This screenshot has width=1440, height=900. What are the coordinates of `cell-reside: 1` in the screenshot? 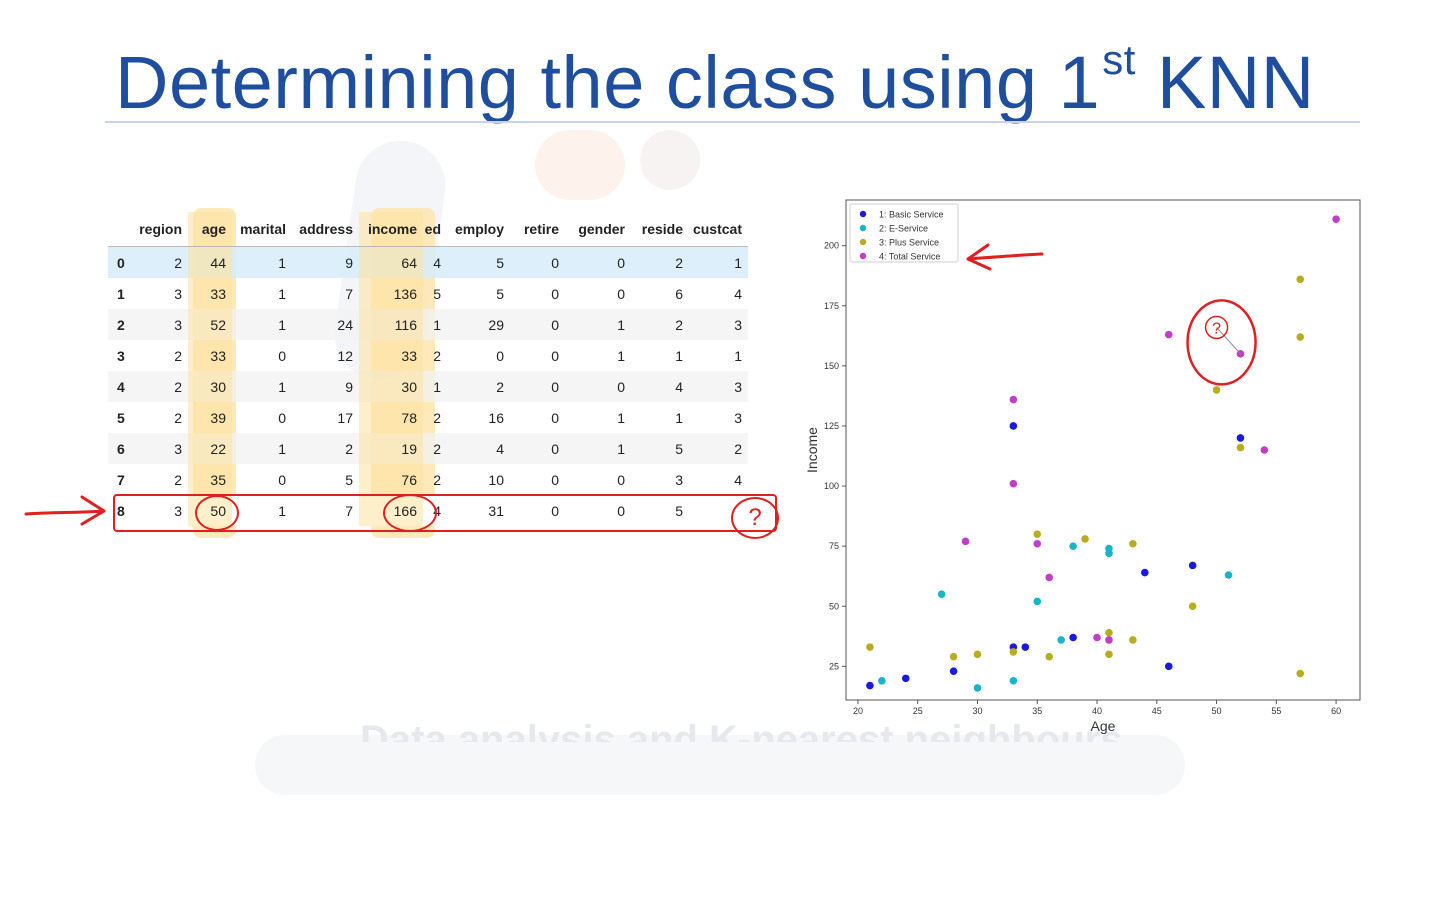 It's located at (679, 417).